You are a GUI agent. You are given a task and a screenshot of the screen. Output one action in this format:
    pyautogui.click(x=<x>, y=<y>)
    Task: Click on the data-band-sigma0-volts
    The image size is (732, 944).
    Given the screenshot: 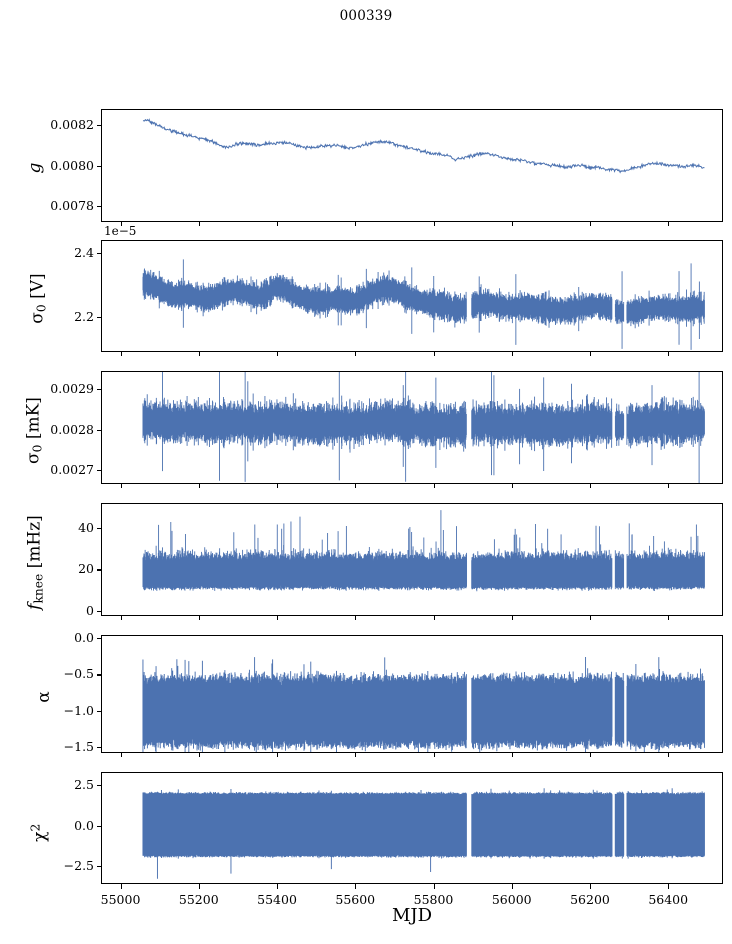 What is the action you would take?
    pyautogui.click(x=424, y=304)
    